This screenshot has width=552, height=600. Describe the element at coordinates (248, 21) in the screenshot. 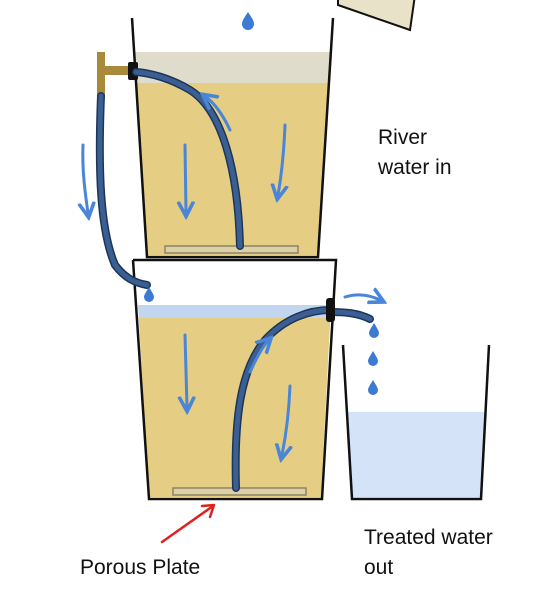

I see `pour-droplet-icon` at that location.